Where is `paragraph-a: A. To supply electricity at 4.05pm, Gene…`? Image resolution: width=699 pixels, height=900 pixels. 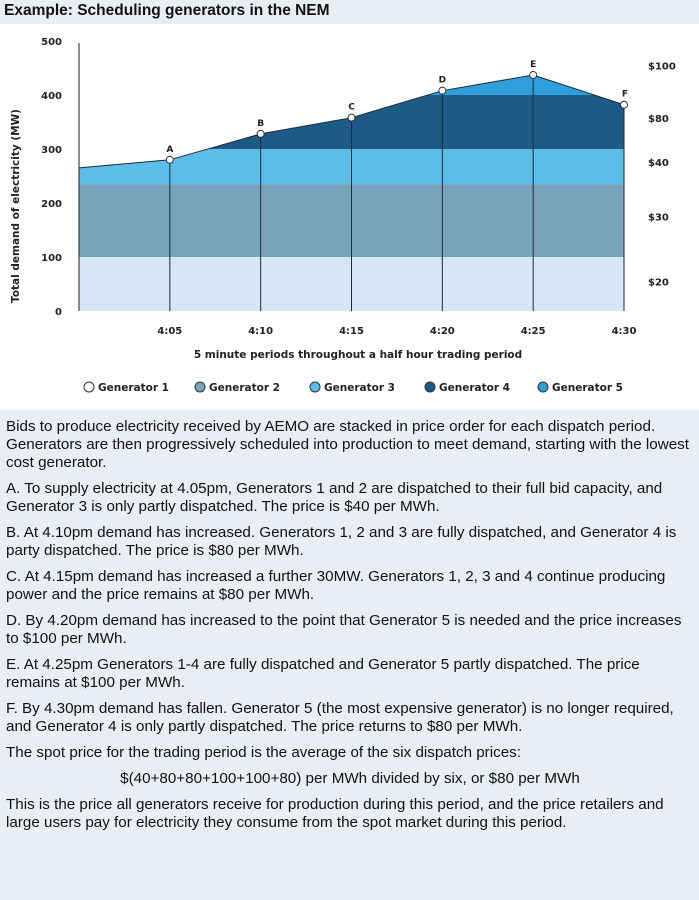 paragraph-a: A. To supply electricity at 4.05pm, Gene… is located at coordinates (334, 497).